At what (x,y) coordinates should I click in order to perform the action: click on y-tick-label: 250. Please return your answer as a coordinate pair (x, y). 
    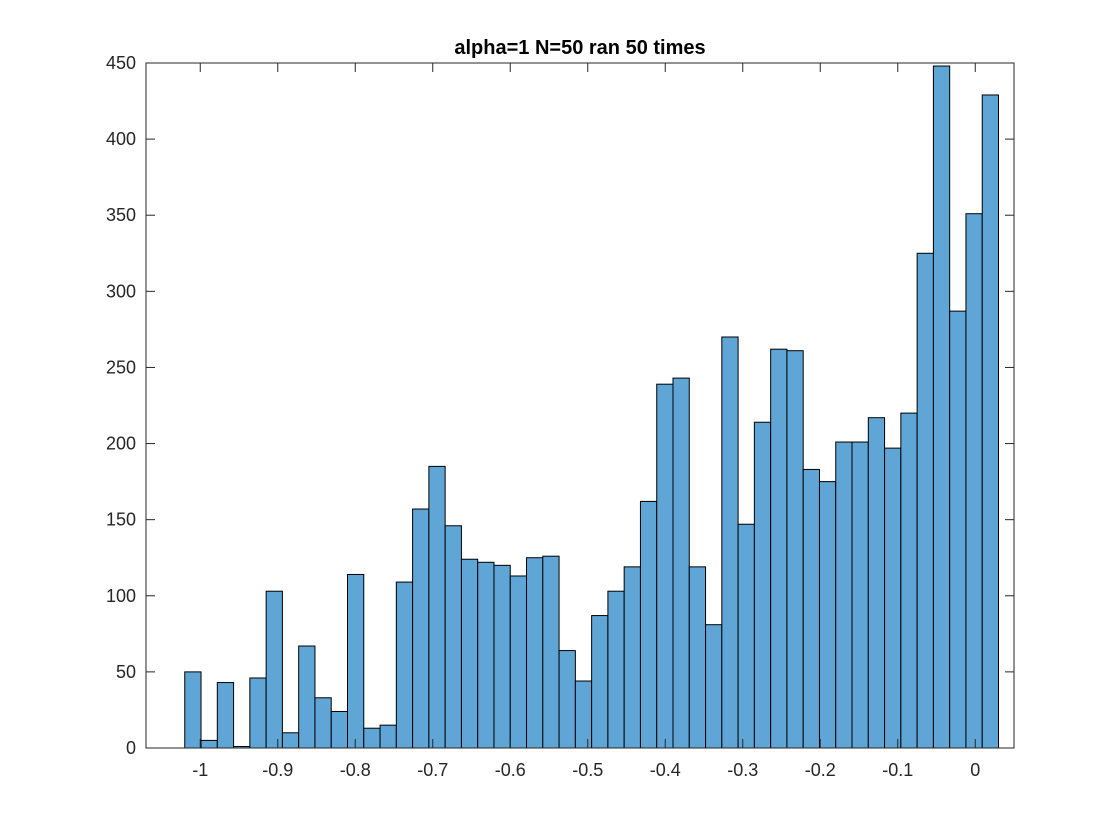
    Looking at the image, I should click on (121, 367).